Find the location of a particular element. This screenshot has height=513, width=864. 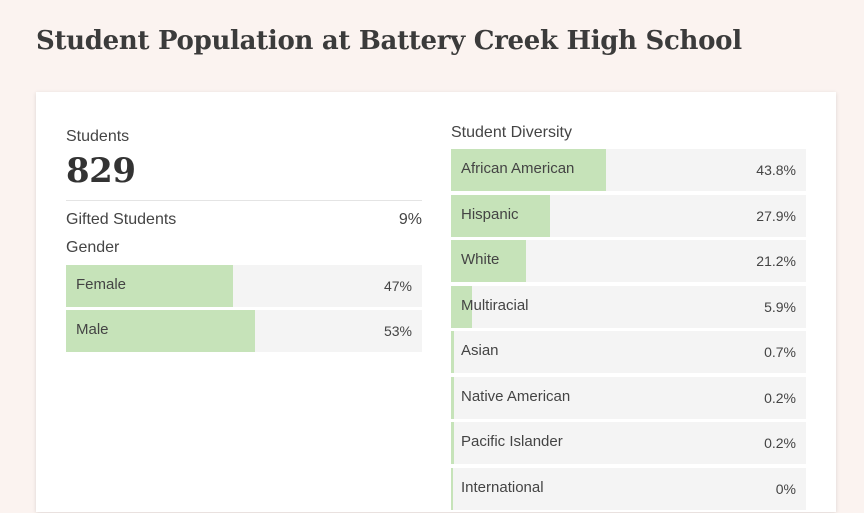

bar-label: Asian is located at coordinates (480, 350).